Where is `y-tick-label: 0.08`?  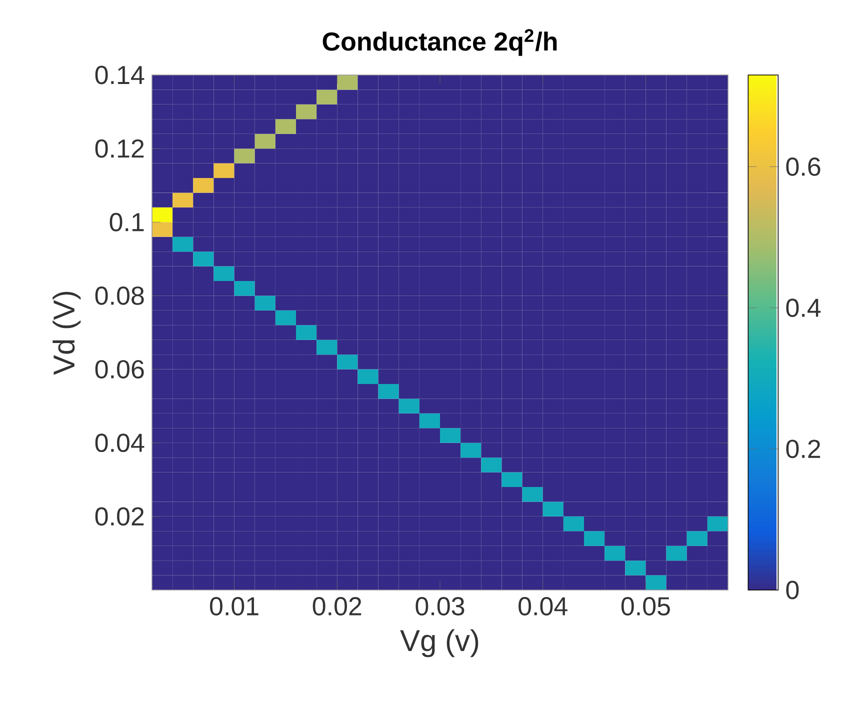 y-tick-label: 0.08 is located at coordinates (119, 295).